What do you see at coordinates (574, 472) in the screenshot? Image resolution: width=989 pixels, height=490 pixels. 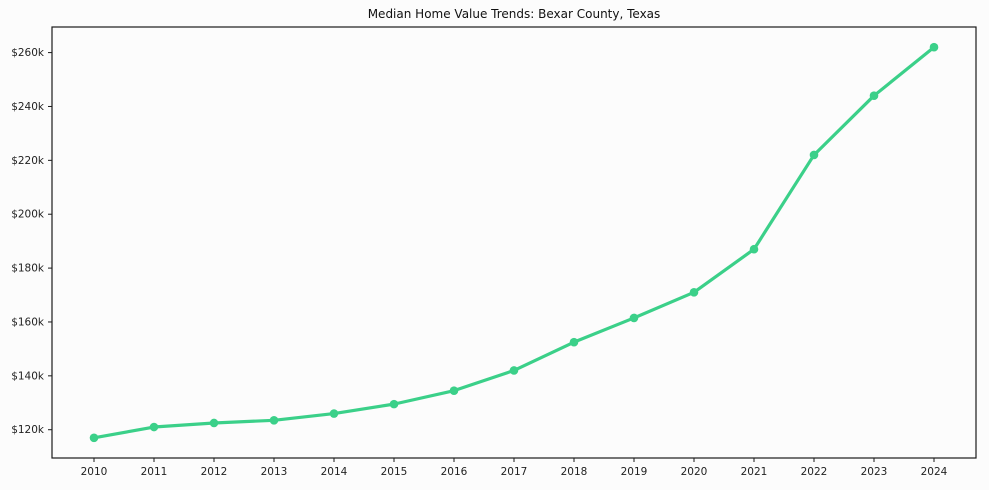 I see `x-axis-tick-label: 2018` at bounding box center [574, 472].